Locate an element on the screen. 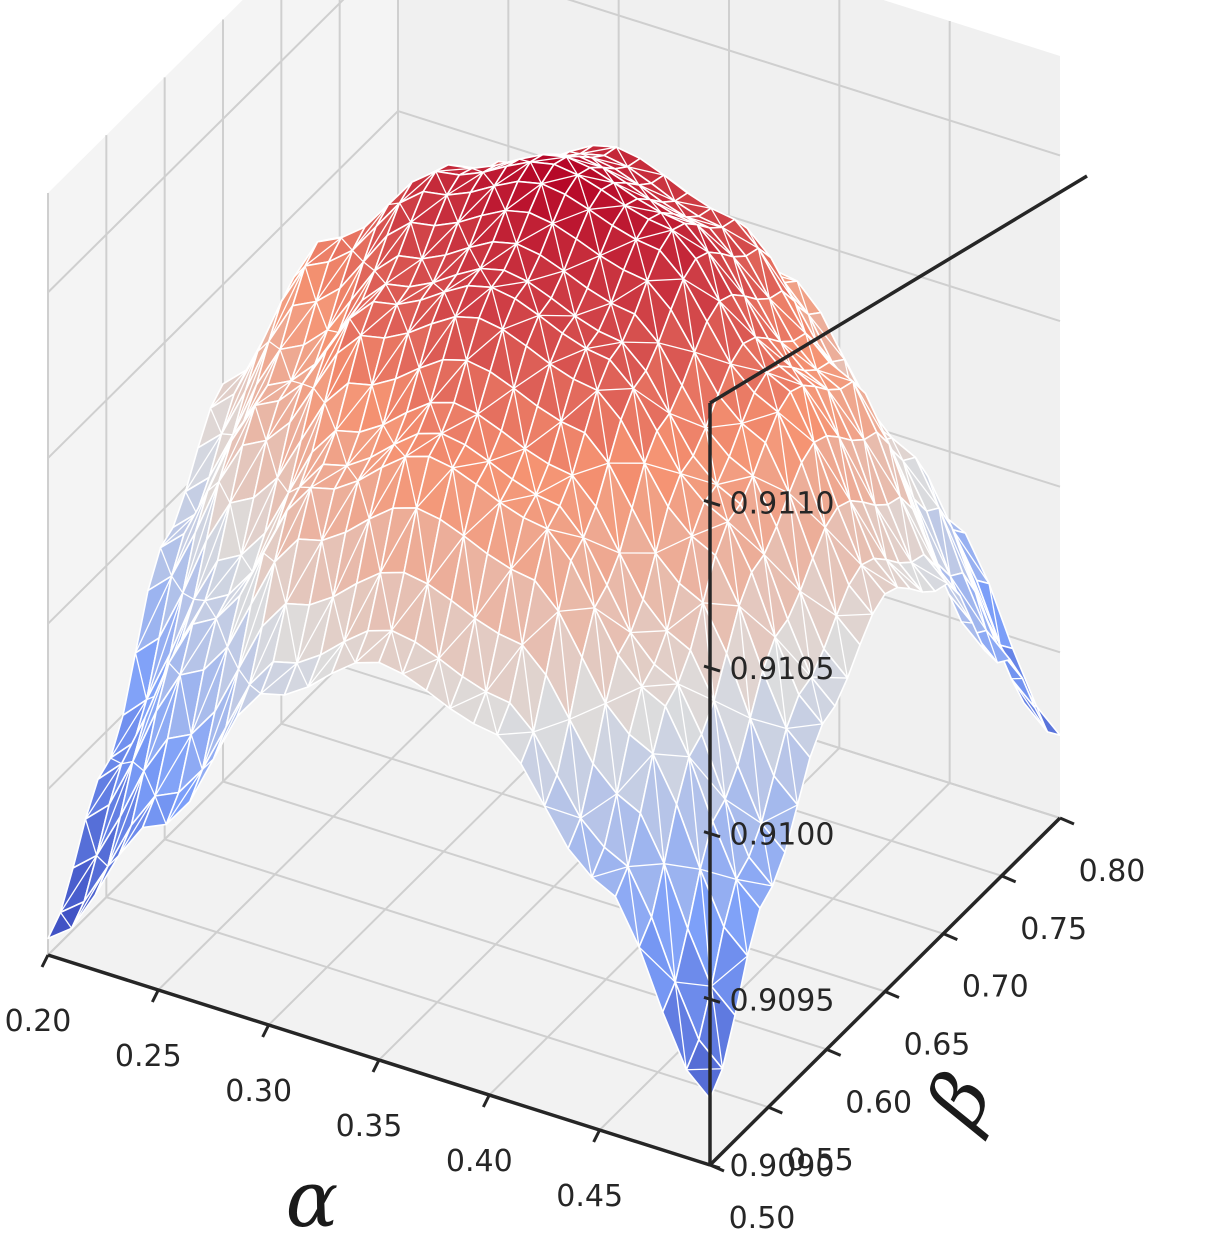 Image resolution: width=1216 pixels, height=1246 pixels. alpha-tick-label: 0.20 is located at coordinates (38, 1021).